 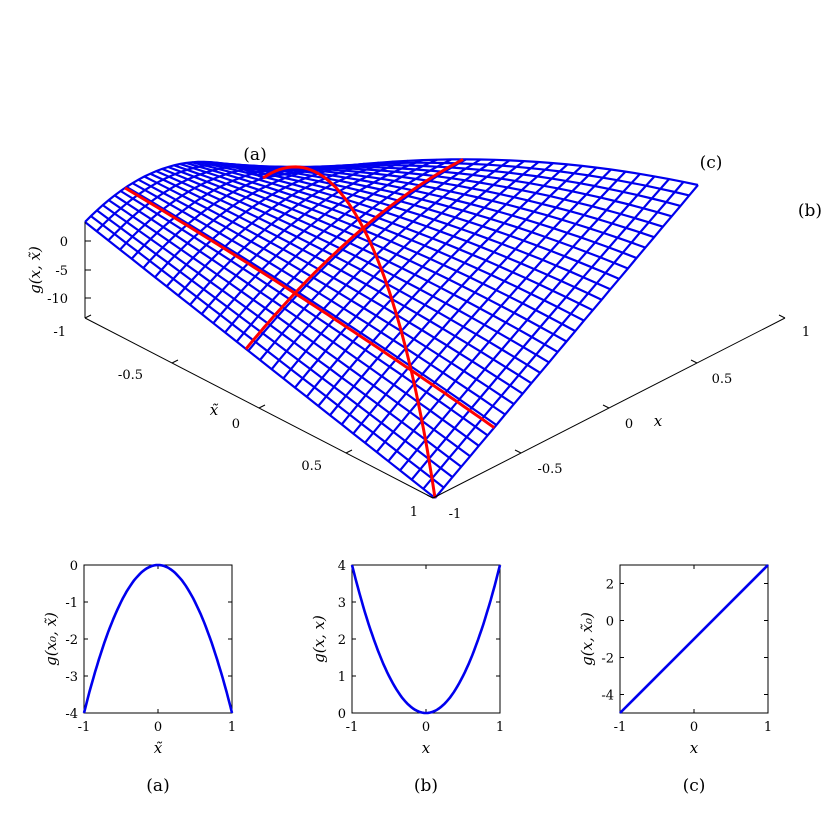 What do you see at coordinates (157, 786) in the screenshot?
I see `panel-caption: (a)` at bounding box center [157, 786].